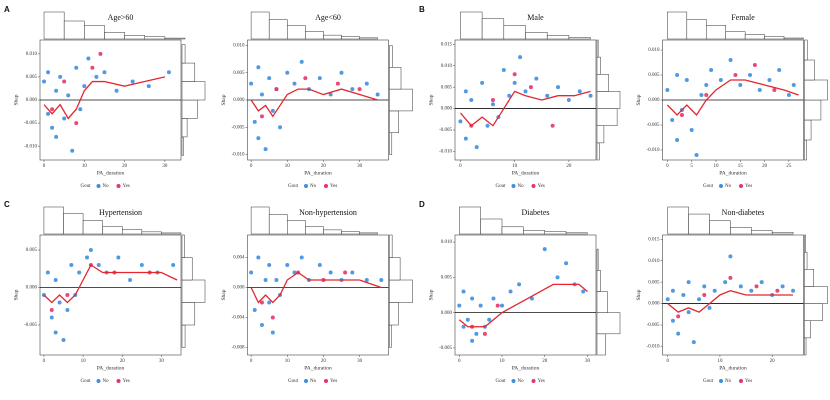 The image size is (830, 400). What do you see at coordinates (314, 103) in the screenshot?
I see `smooth-line` at bounding box center [314, 103].